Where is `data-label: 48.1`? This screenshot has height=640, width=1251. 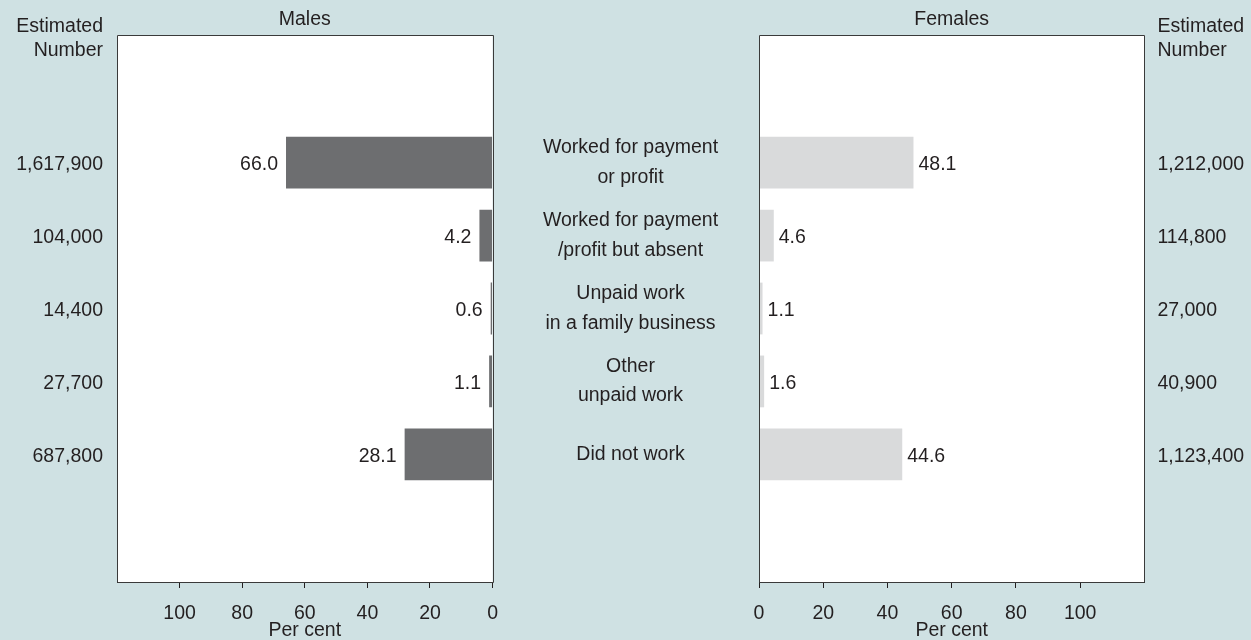
data-label: 48.1 is located at coordinates (937, 163).